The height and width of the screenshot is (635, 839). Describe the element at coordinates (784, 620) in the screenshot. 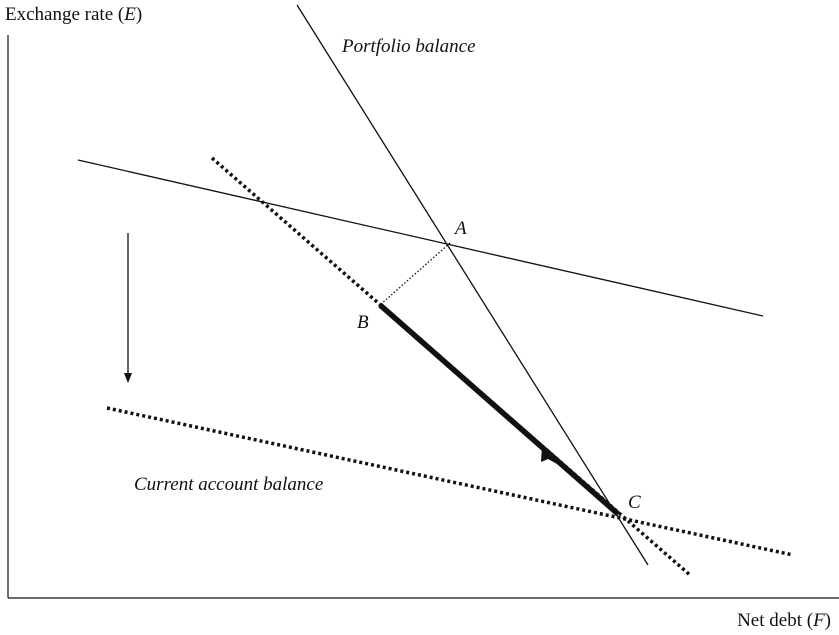

I see `x-axis-label: Net debt (F)` at that location.